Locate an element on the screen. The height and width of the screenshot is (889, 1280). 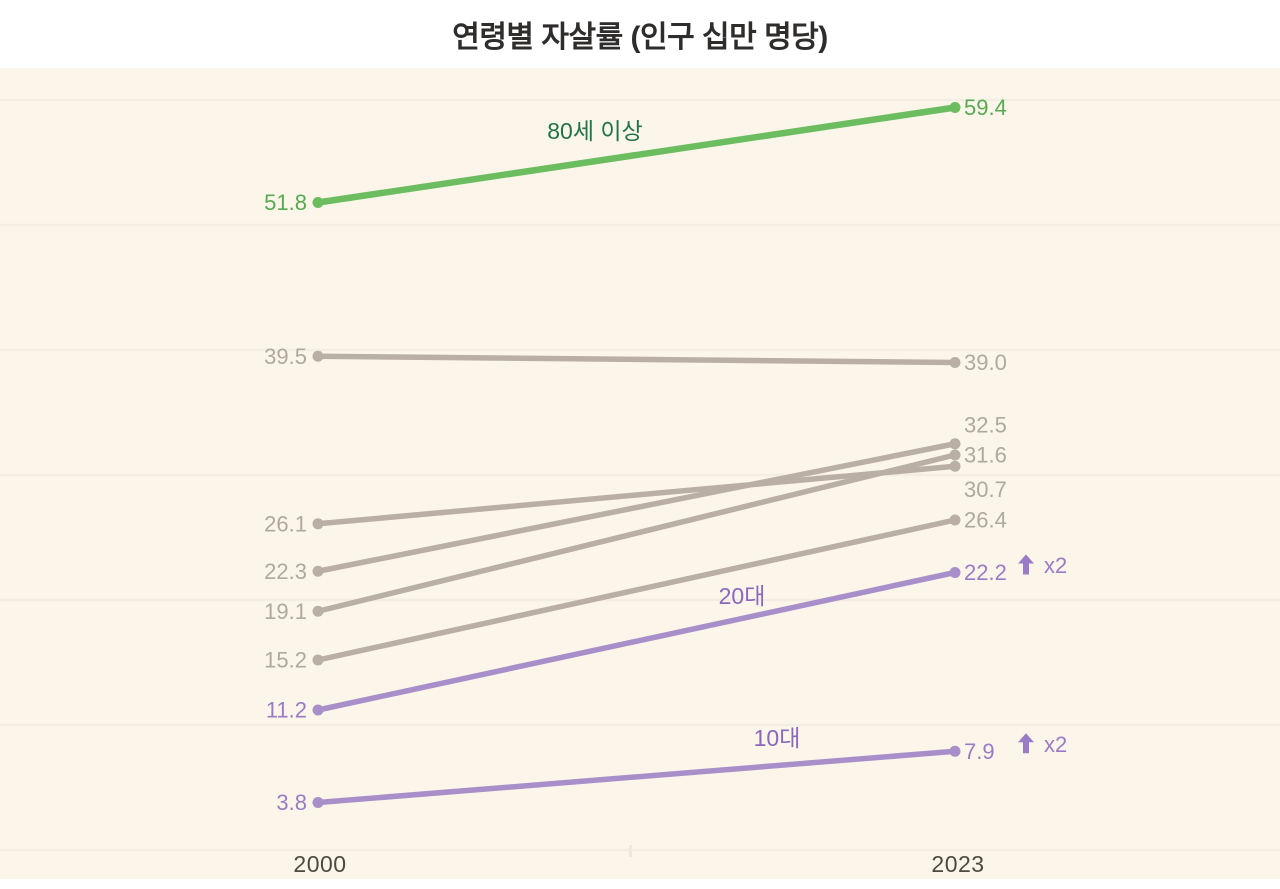
chart-title: 연령별 자살률 (인구 십만 명당) is located at coordinates (640, 37).